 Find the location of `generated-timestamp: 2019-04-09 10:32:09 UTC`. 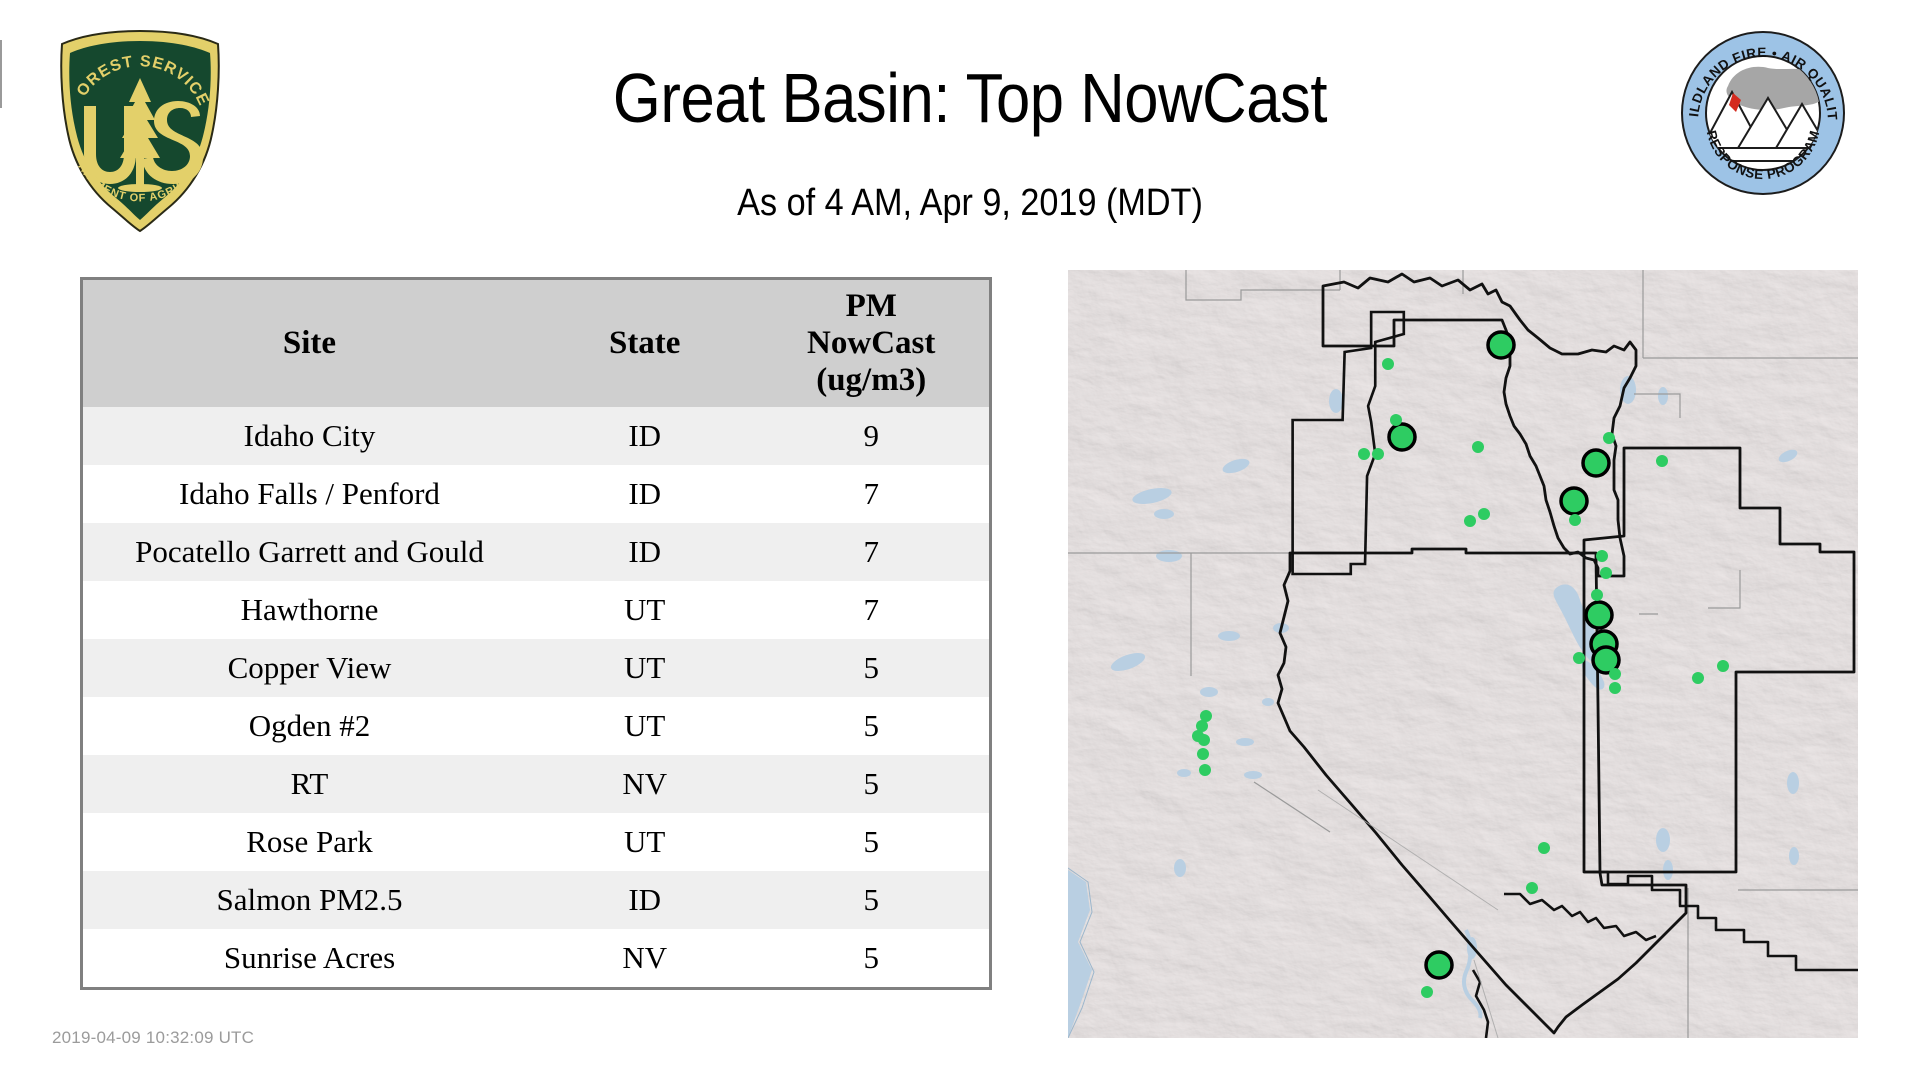

generated-timestamp: 2019-04-09 10:32:09 UTC is located at coordinates (153, 1037).